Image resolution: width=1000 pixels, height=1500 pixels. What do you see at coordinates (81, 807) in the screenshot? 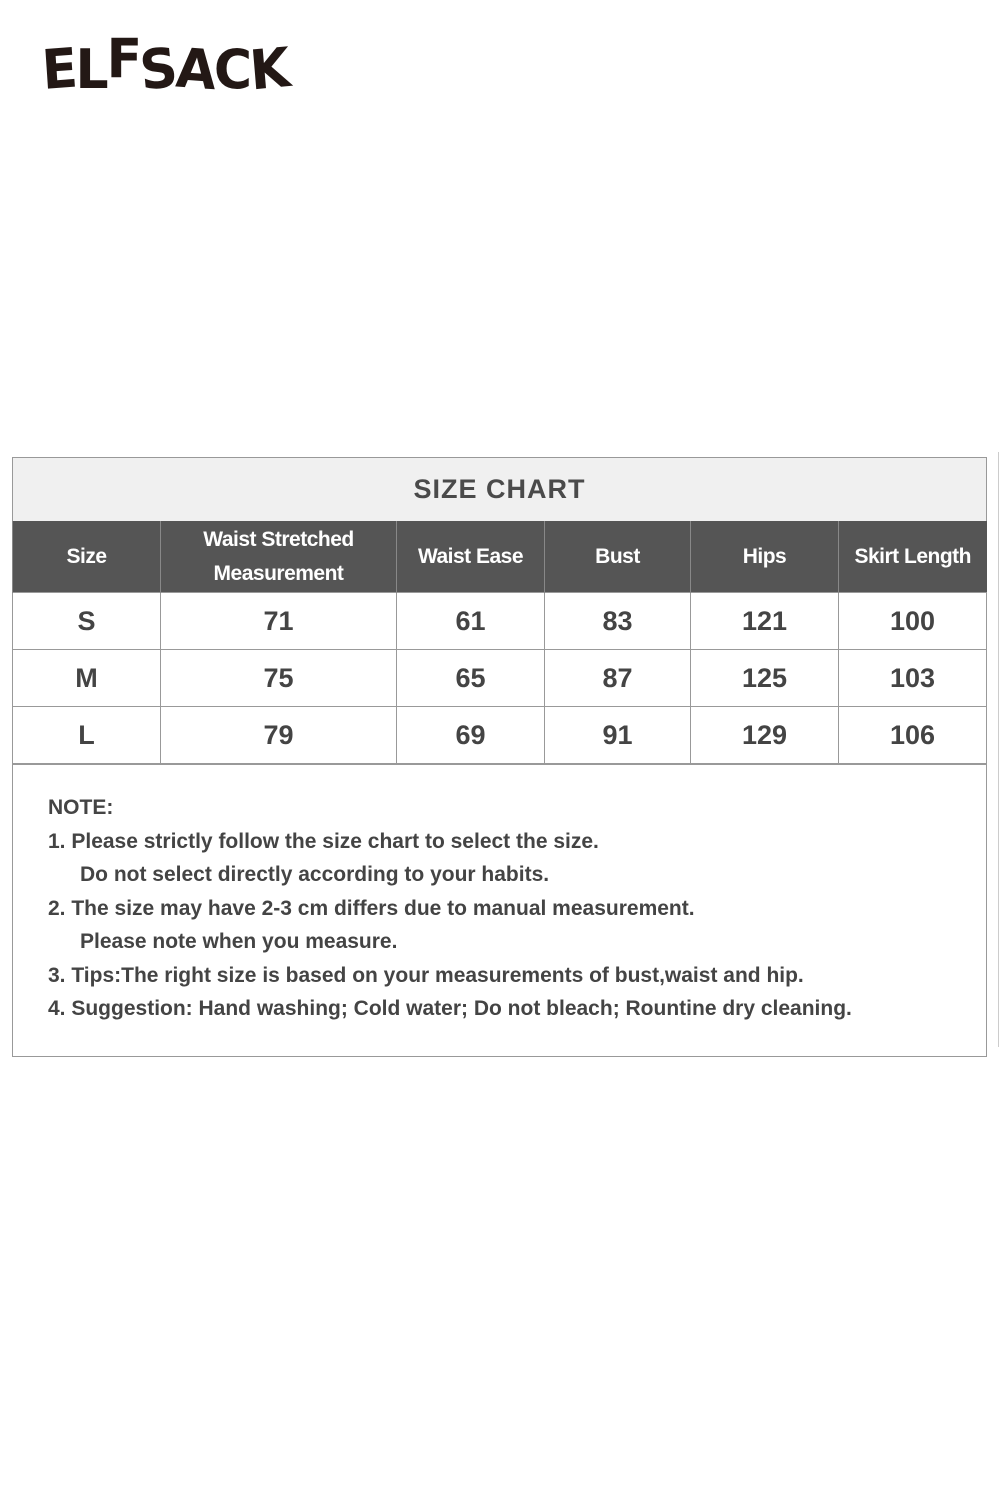
I see `notes-heading: NOTE:` at bounding box center [81, 807].